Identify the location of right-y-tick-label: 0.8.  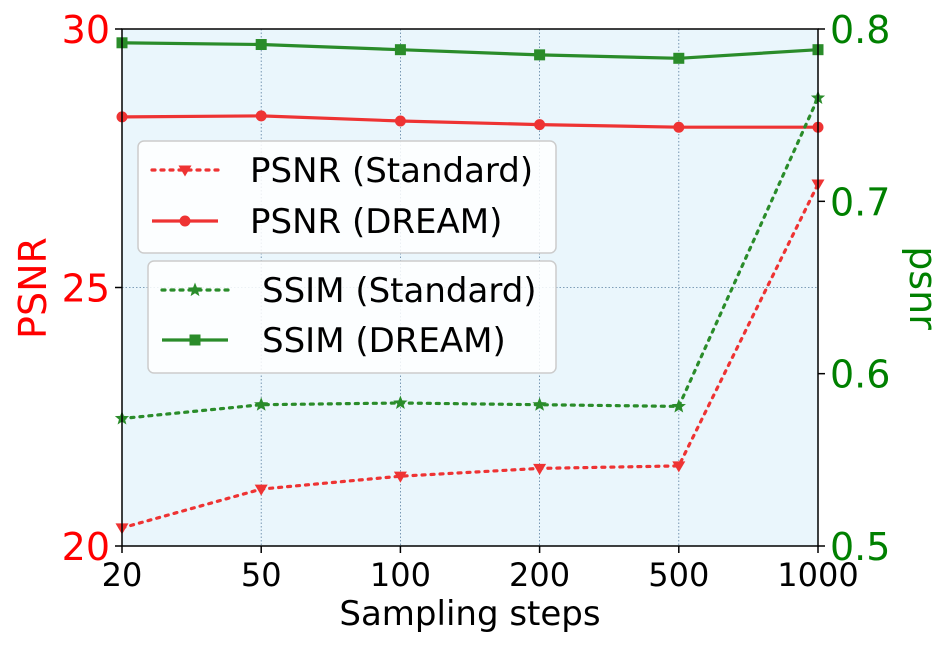
(860, 30).